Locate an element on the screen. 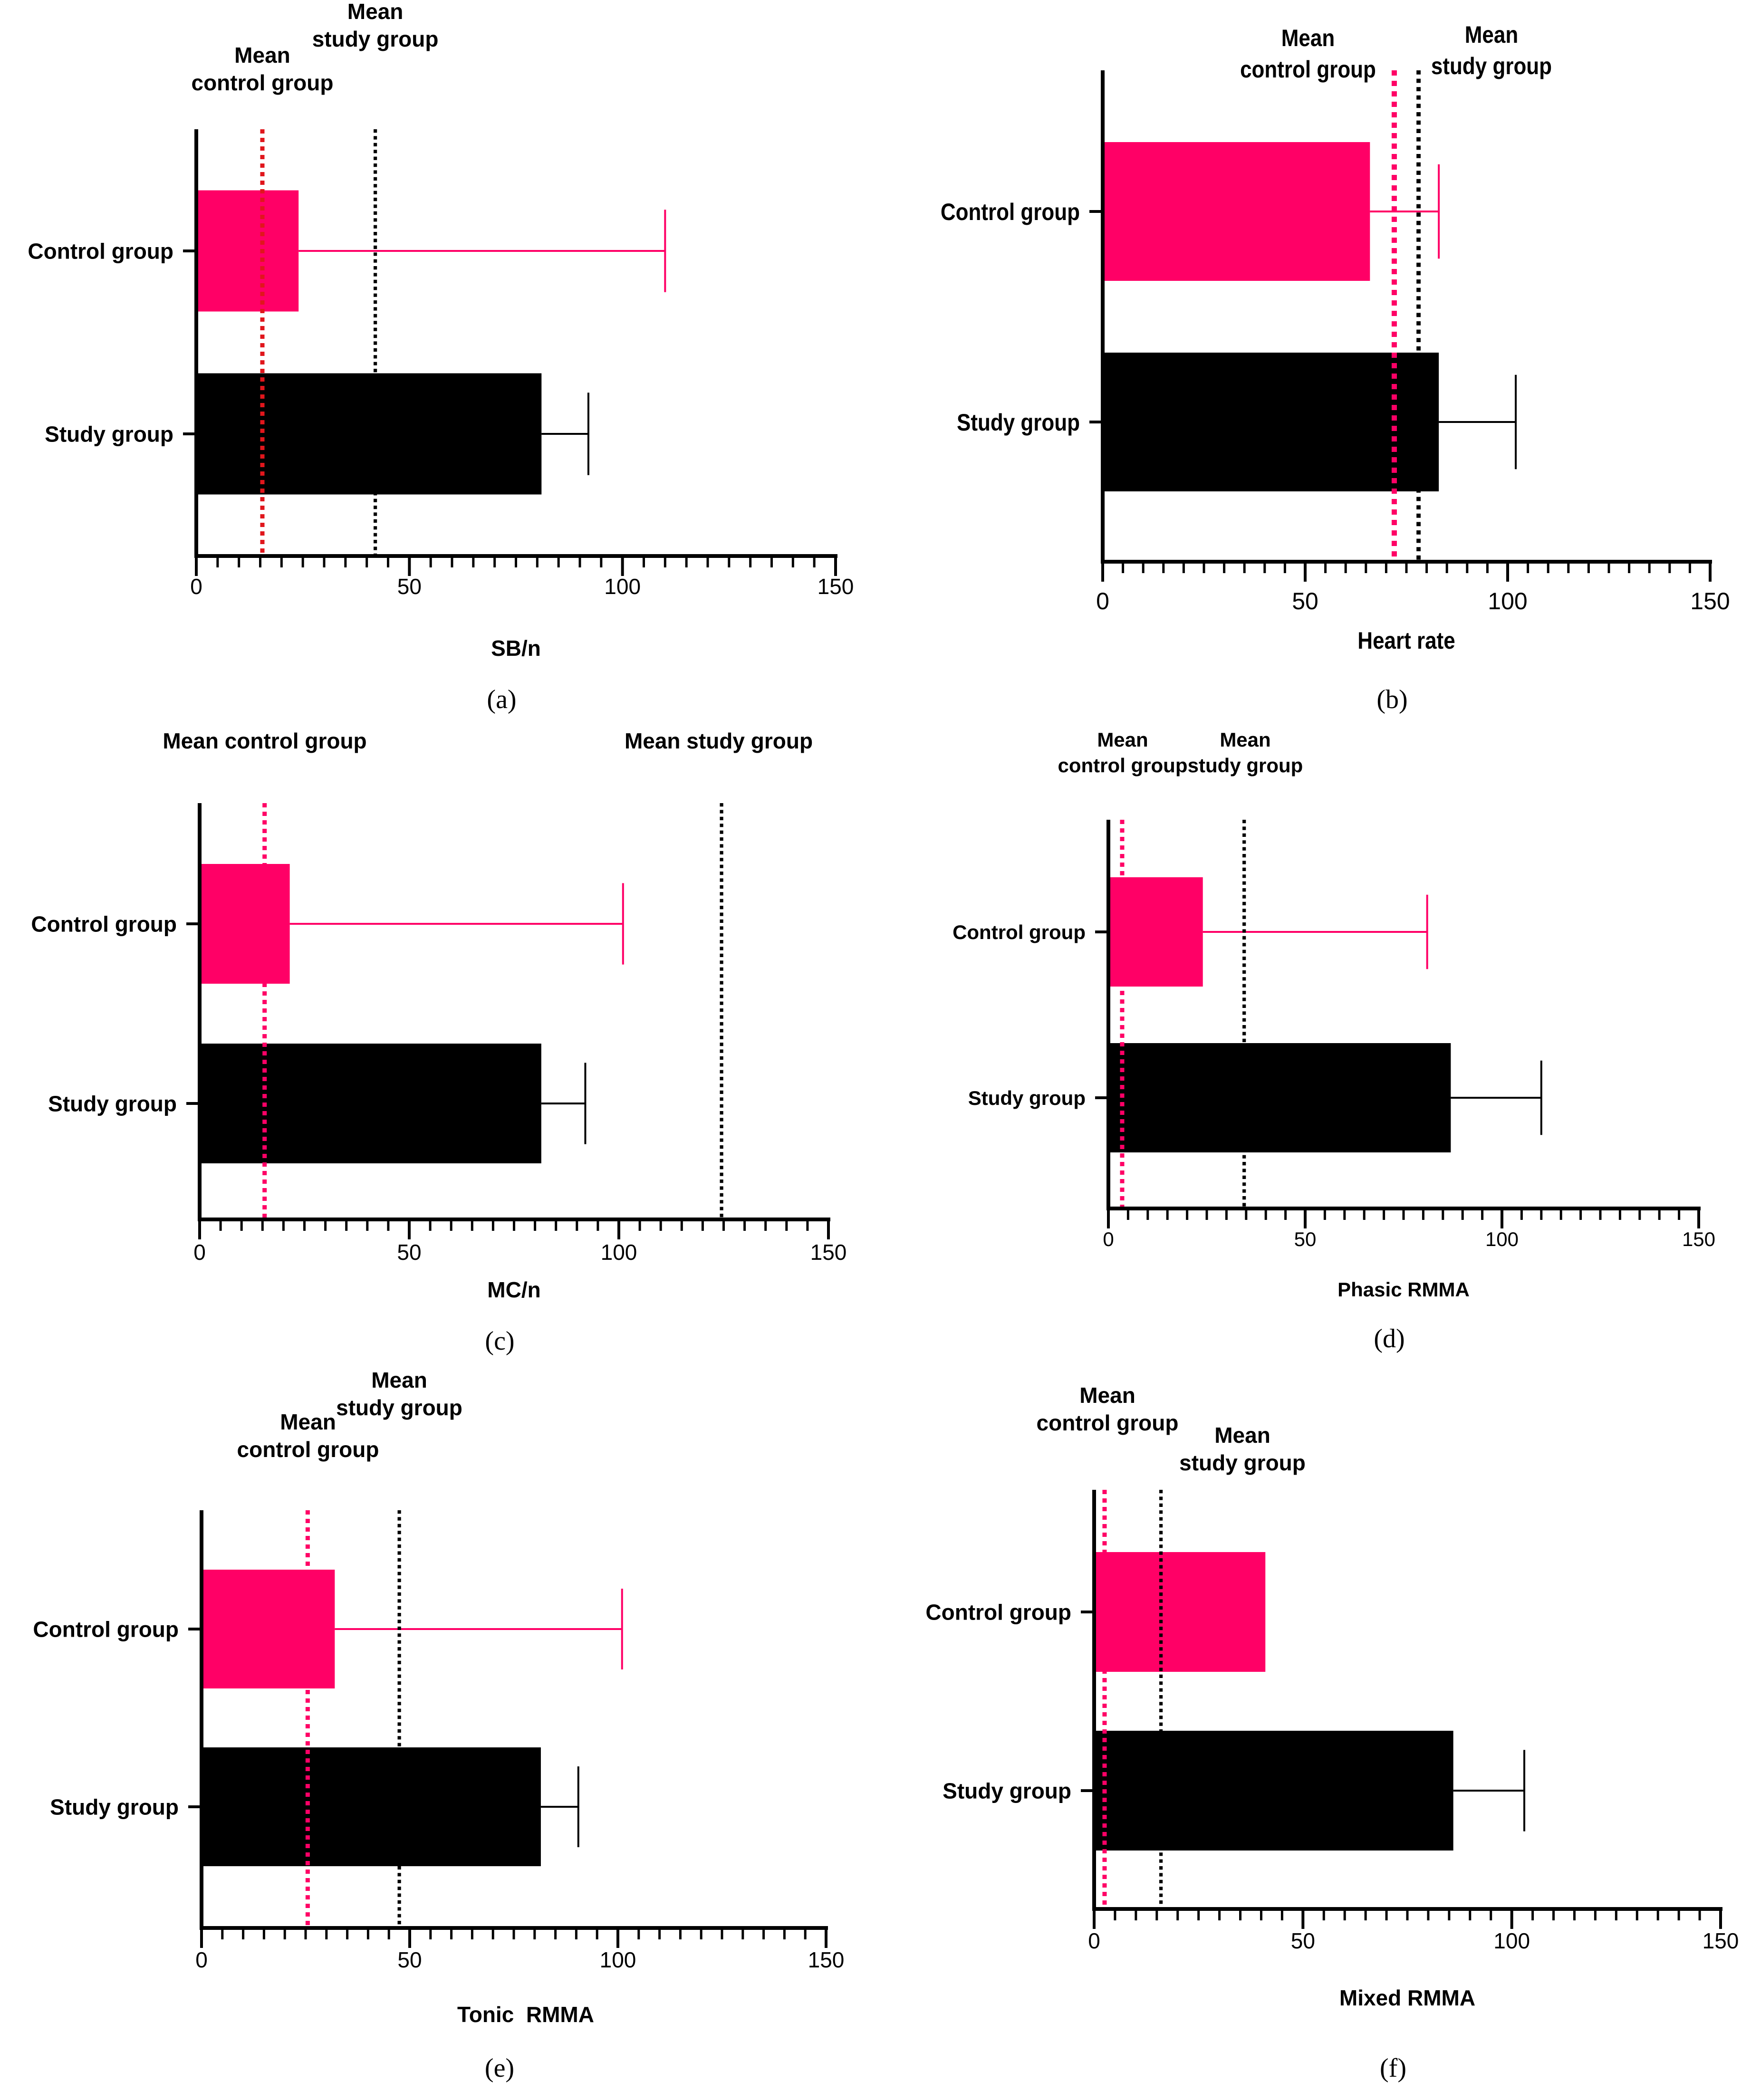 The width and height of the screenshot is (1751, 2100). panel-caption: (a) is located at coordinates (501, 699).